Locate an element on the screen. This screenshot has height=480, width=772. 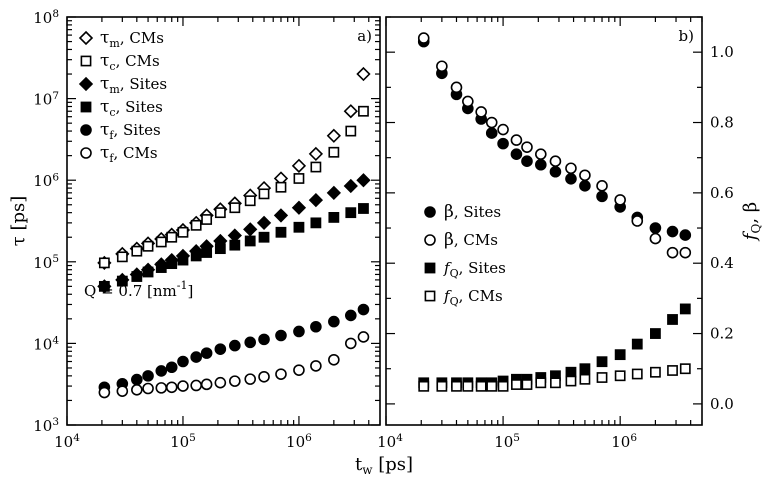
y-tick-label: 104 is located at coordinates (46, 344).